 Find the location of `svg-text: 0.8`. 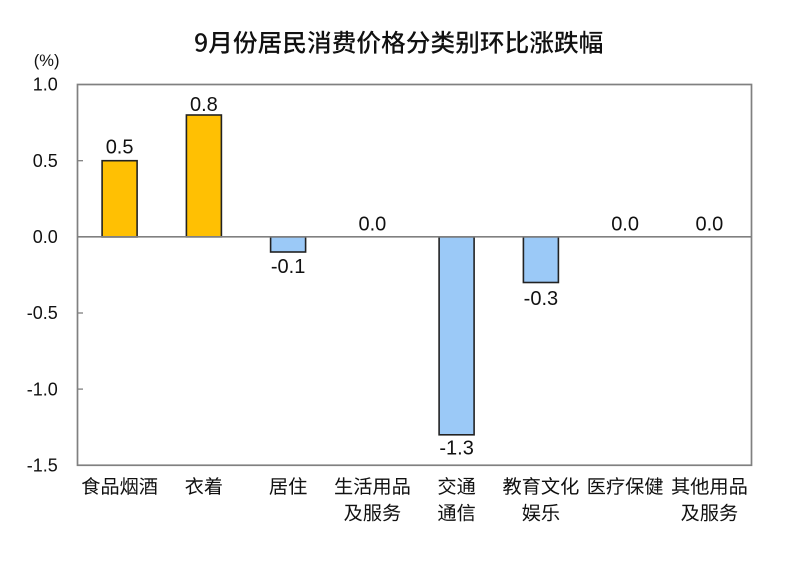

svg-text: 0.8 is located at coordinates (204, 105).